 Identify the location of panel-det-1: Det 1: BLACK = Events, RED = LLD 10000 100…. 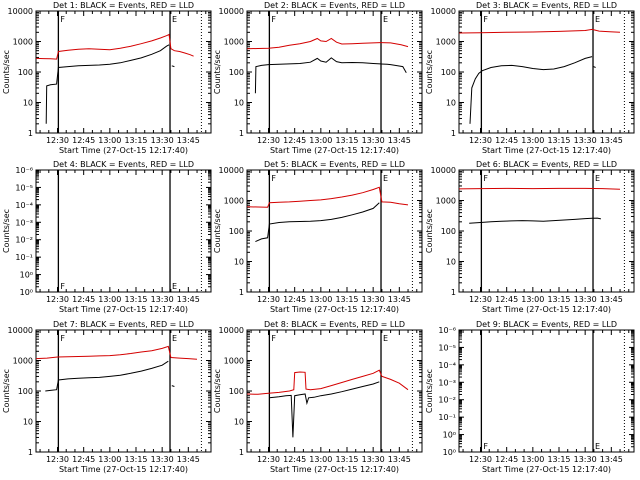
(107, 78).